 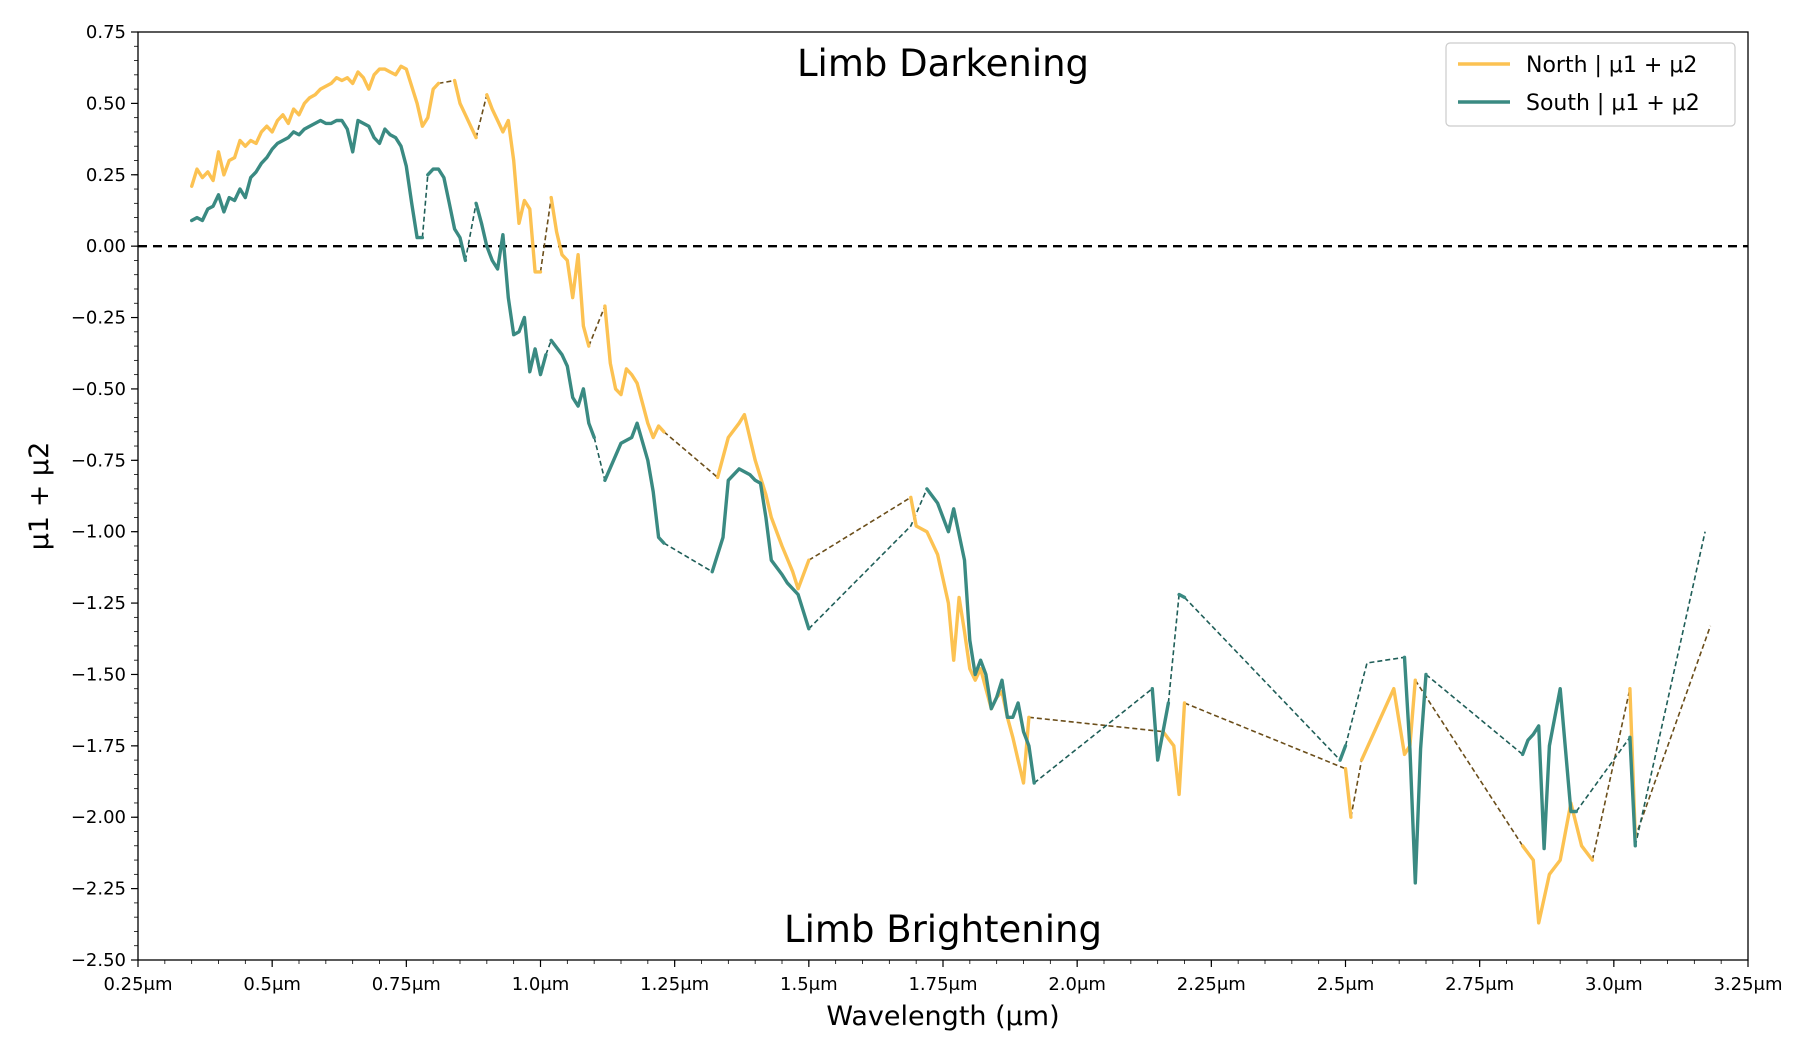 What do you see at coordinates (98, 532) in the screenshot?
I see `y-tick-label: −1.00` at bounding box center [98, 532].